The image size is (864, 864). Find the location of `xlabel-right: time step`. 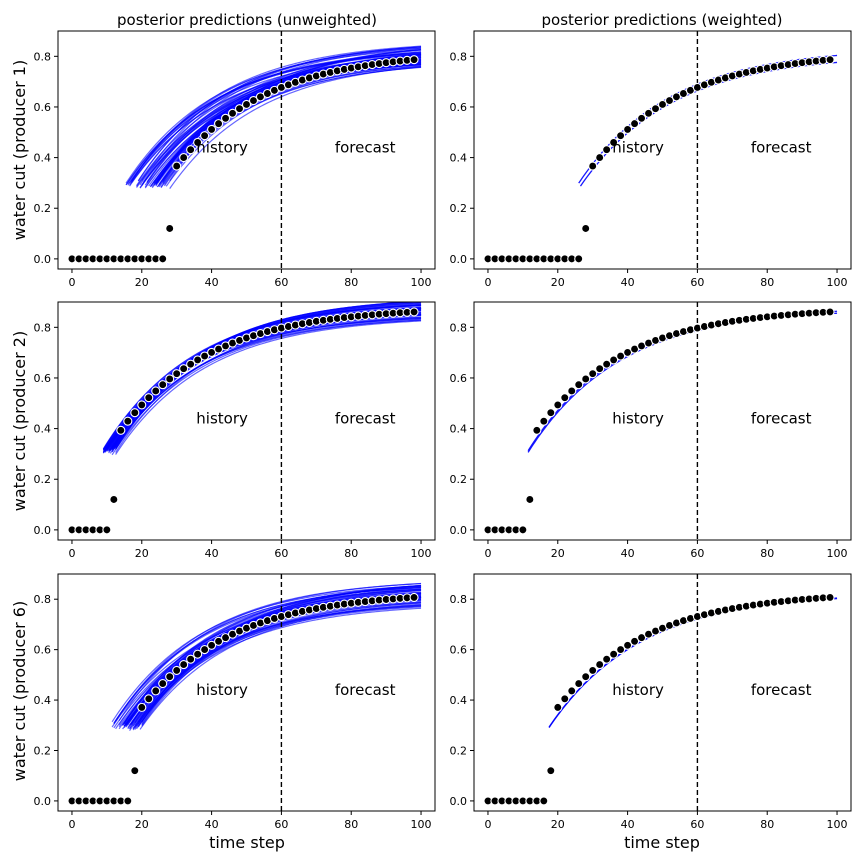

xlabel-right: time step is located at coordinates (662, 842).